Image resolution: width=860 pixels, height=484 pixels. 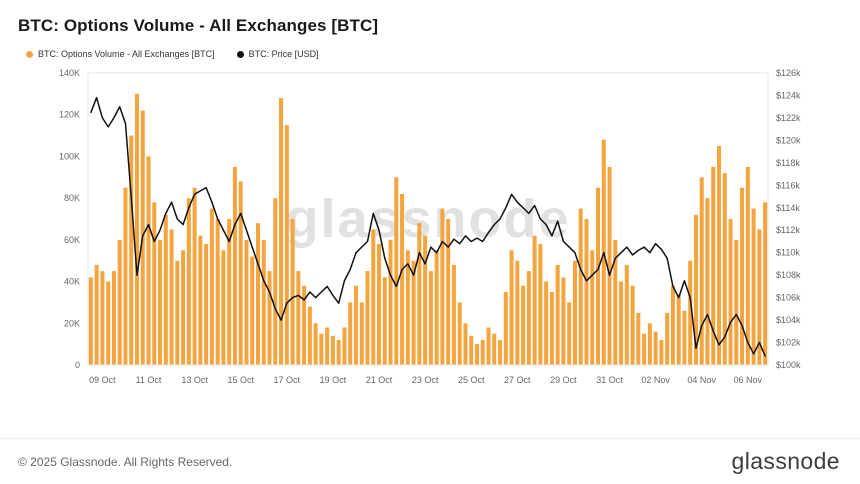 I want to click on svg-text: 06 Nov, so click(x=748, y=380).